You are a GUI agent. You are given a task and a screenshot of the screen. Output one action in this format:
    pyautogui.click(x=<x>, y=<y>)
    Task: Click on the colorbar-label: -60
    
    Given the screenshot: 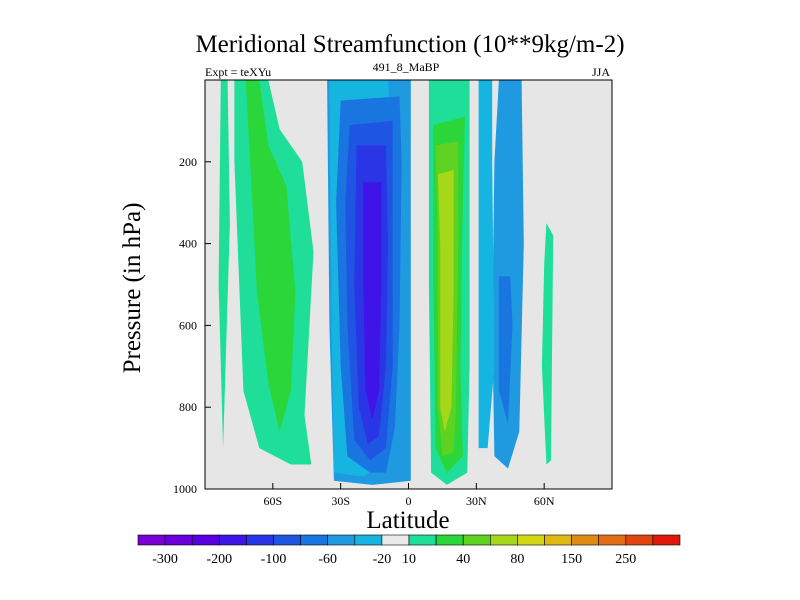 What is the action you would take?
    pyautogui.click(x=327, y=559)
    